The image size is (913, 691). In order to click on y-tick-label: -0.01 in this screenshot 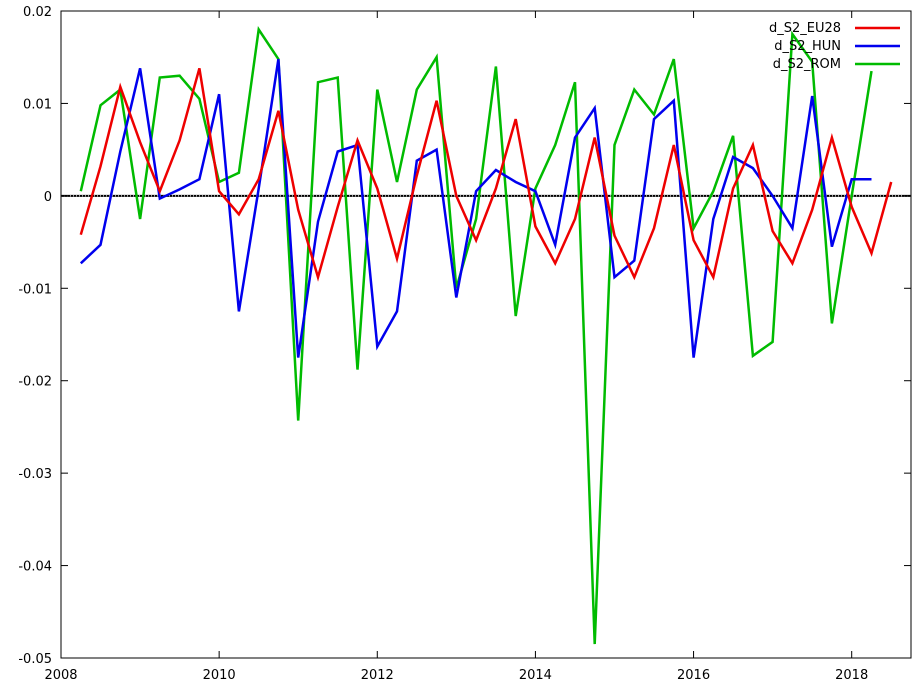, I will do `click(35, 289)`.